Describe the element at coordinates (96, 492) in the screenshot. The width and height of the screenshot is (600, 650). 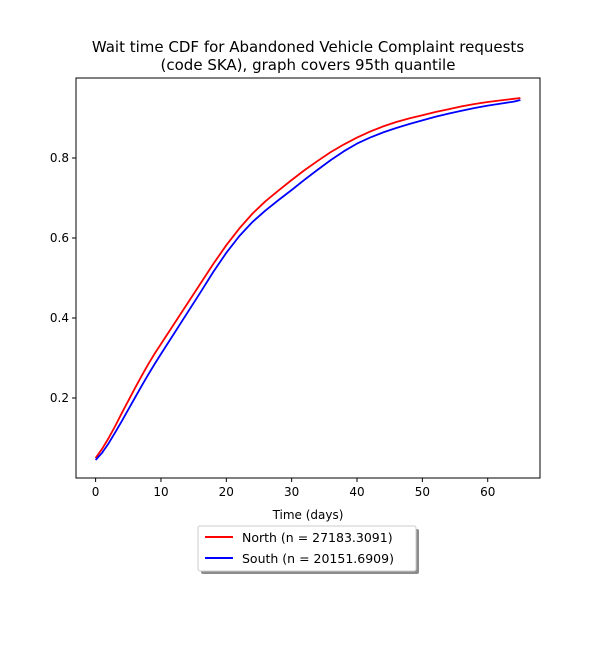
I see `x-tick-label: 0` at that location.